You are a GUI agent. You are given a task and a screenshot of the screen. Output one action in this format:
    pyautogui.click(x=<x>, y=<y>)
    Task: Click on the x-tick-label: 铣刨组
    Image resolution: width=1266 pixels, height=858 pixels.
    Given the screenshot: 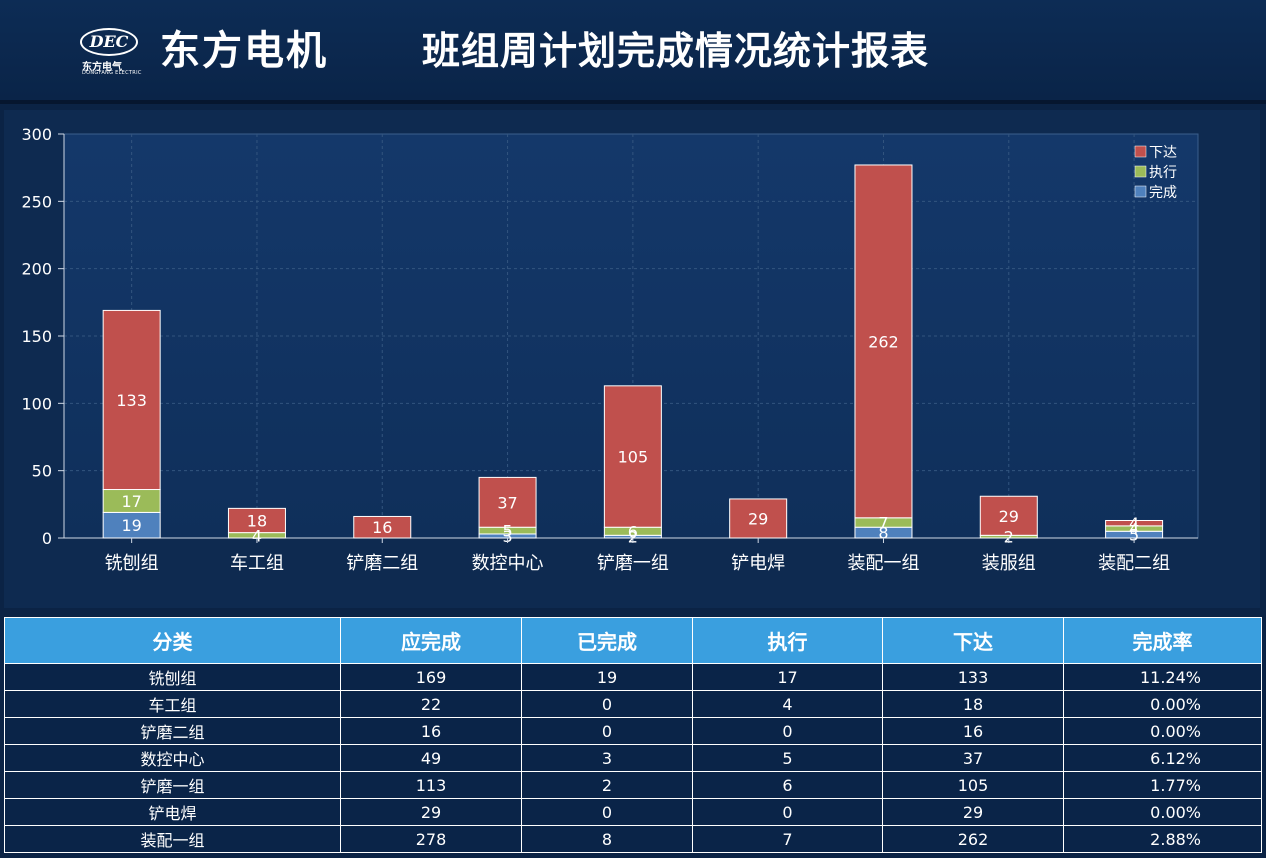 What is the action you would take?
    pyautogui.click(x=132, y=563)
    